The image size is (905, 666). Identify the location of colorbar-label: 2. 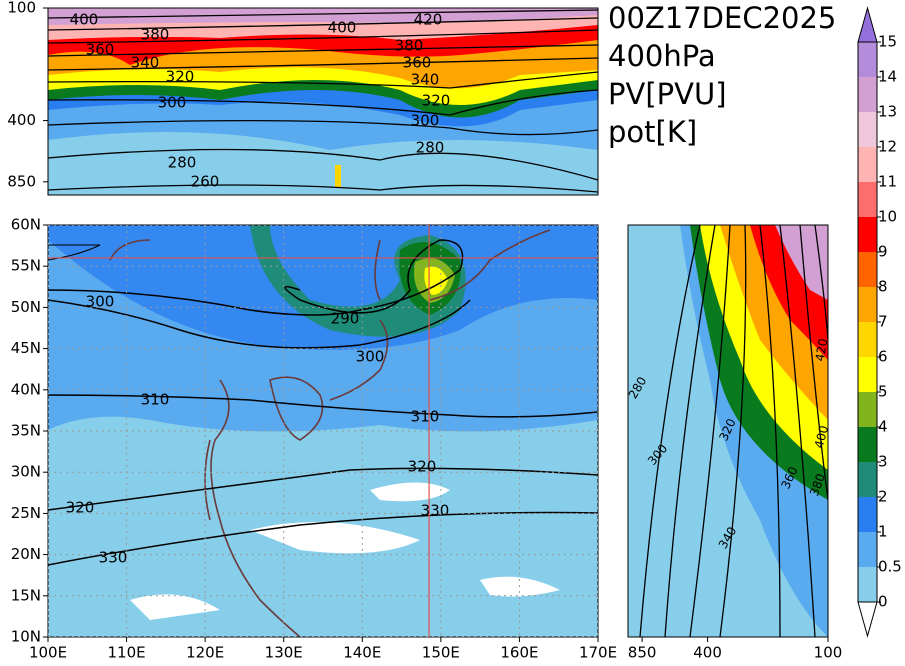
(883, 497).